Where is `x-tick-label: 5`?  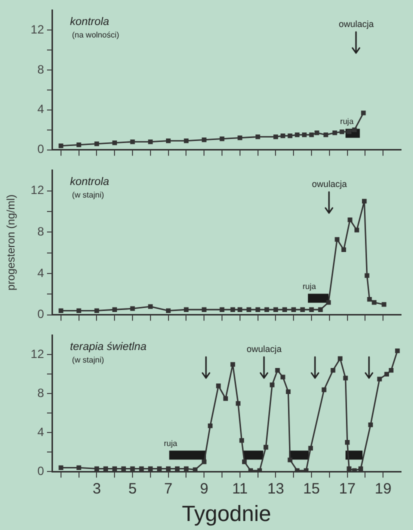
x-tick-label: 5 is located at coordinates (132, 489).